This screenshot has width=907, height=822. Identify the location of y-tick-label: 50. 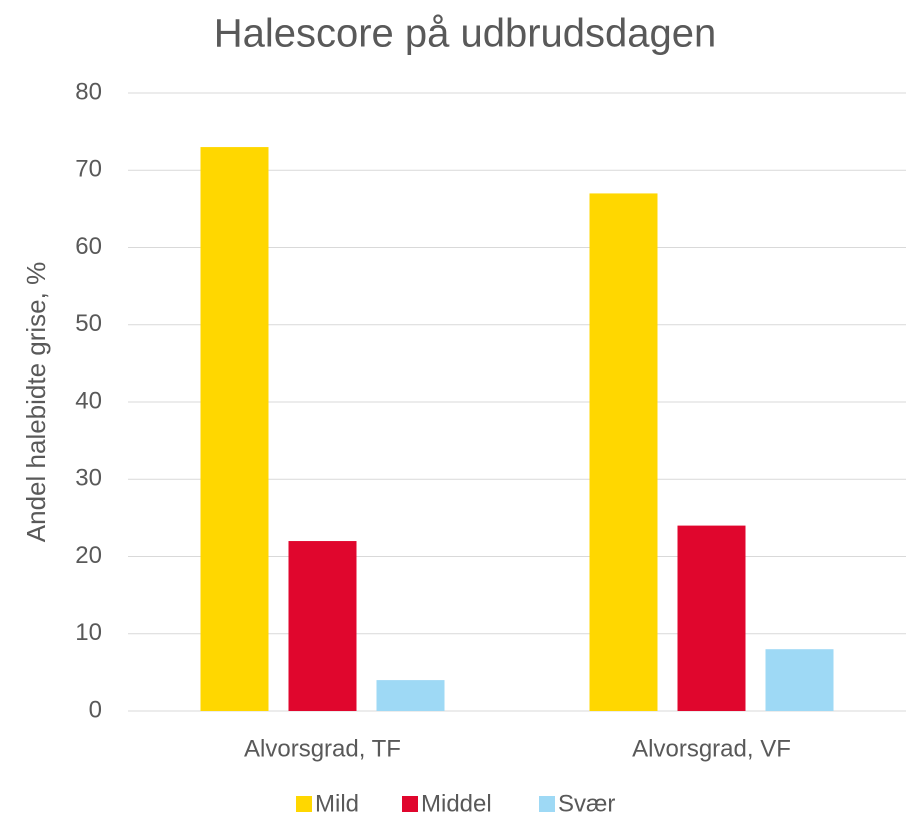
(88, 323).